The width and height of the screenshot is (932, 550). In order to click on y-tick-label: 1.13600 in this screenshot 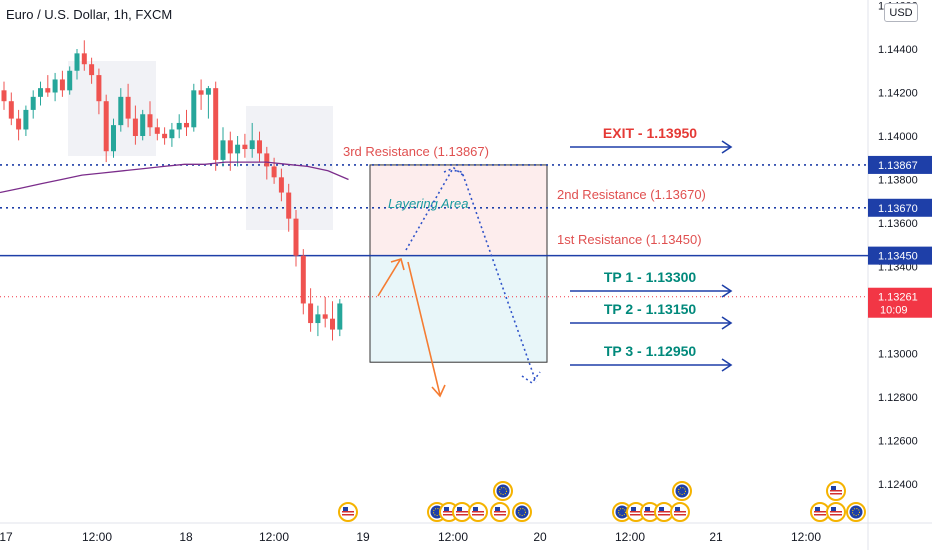, I will do `click(898, 224)`.